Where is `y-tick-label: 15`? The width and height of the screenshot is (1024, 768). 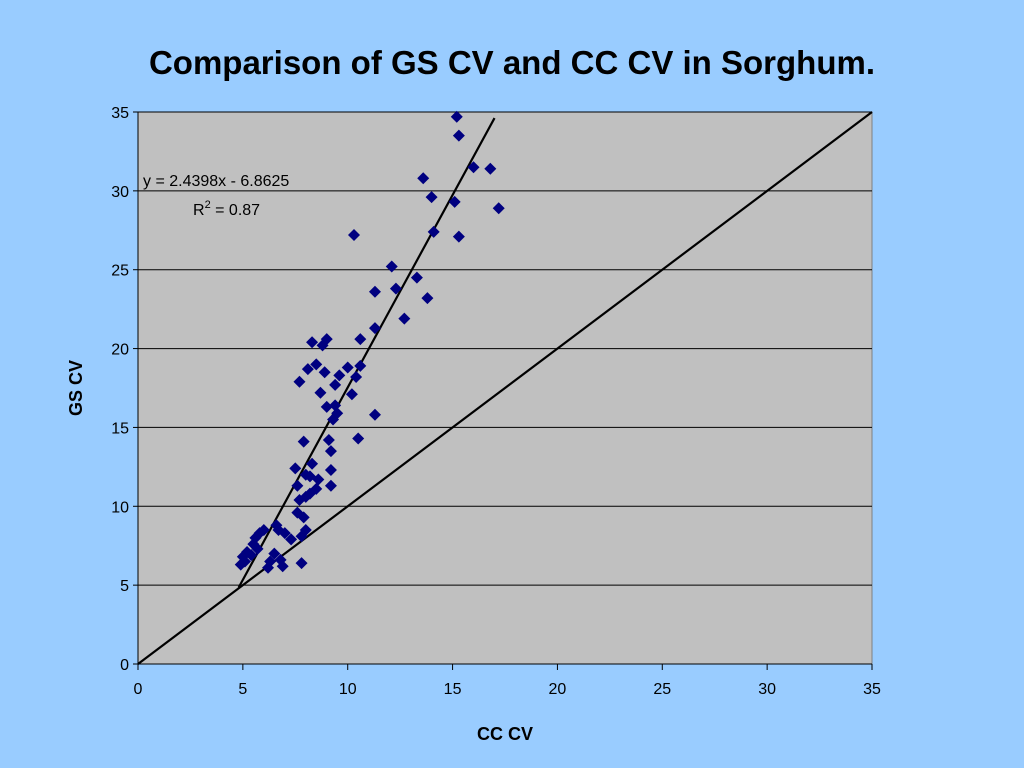 y-tick-label: 15 is located at coordinates (120, 428).